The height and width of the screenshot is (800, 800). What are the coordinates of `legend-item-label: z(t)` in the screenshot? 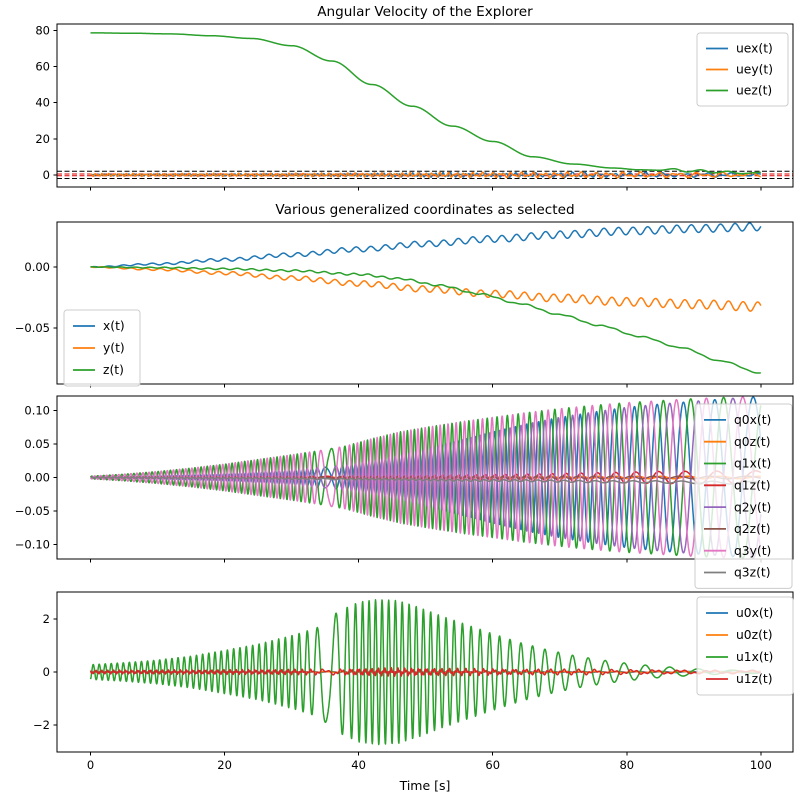 It's located at (113, 370).